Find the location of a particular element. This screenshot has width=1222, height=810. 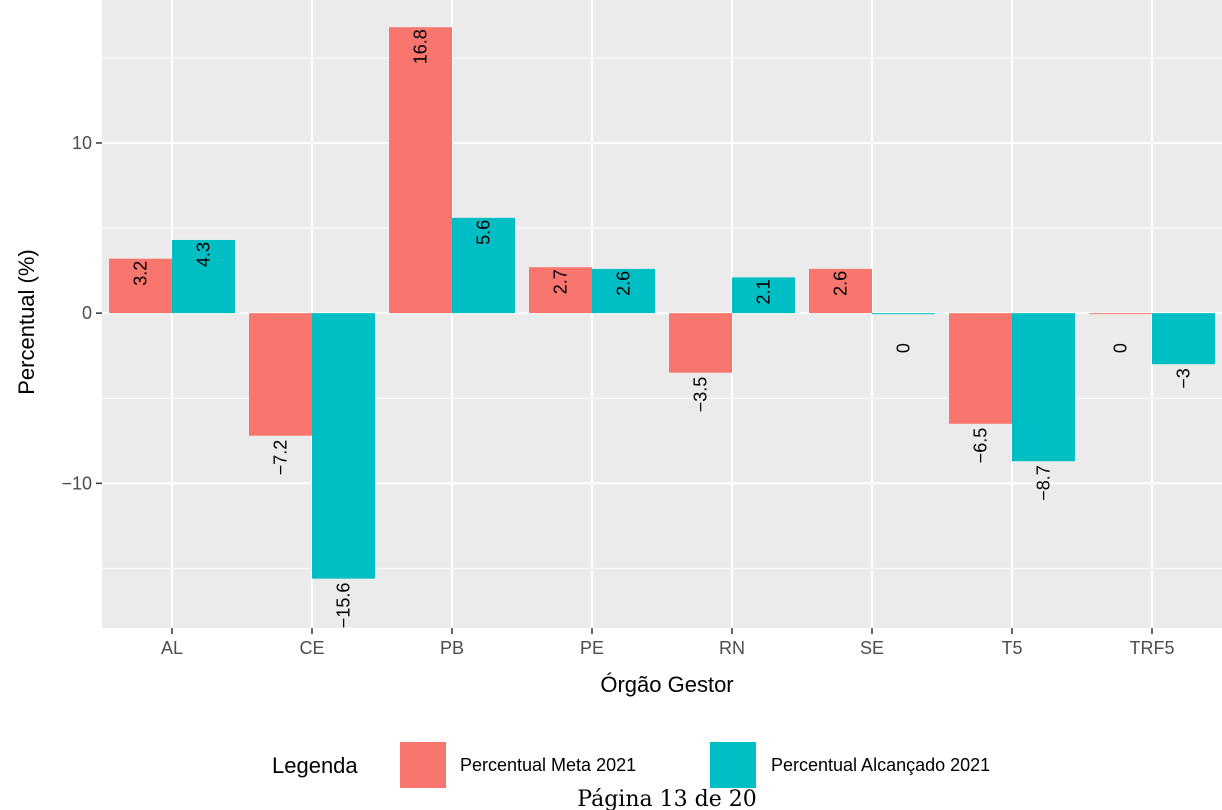

bar-meta-al is located at coordinates (140, 286).